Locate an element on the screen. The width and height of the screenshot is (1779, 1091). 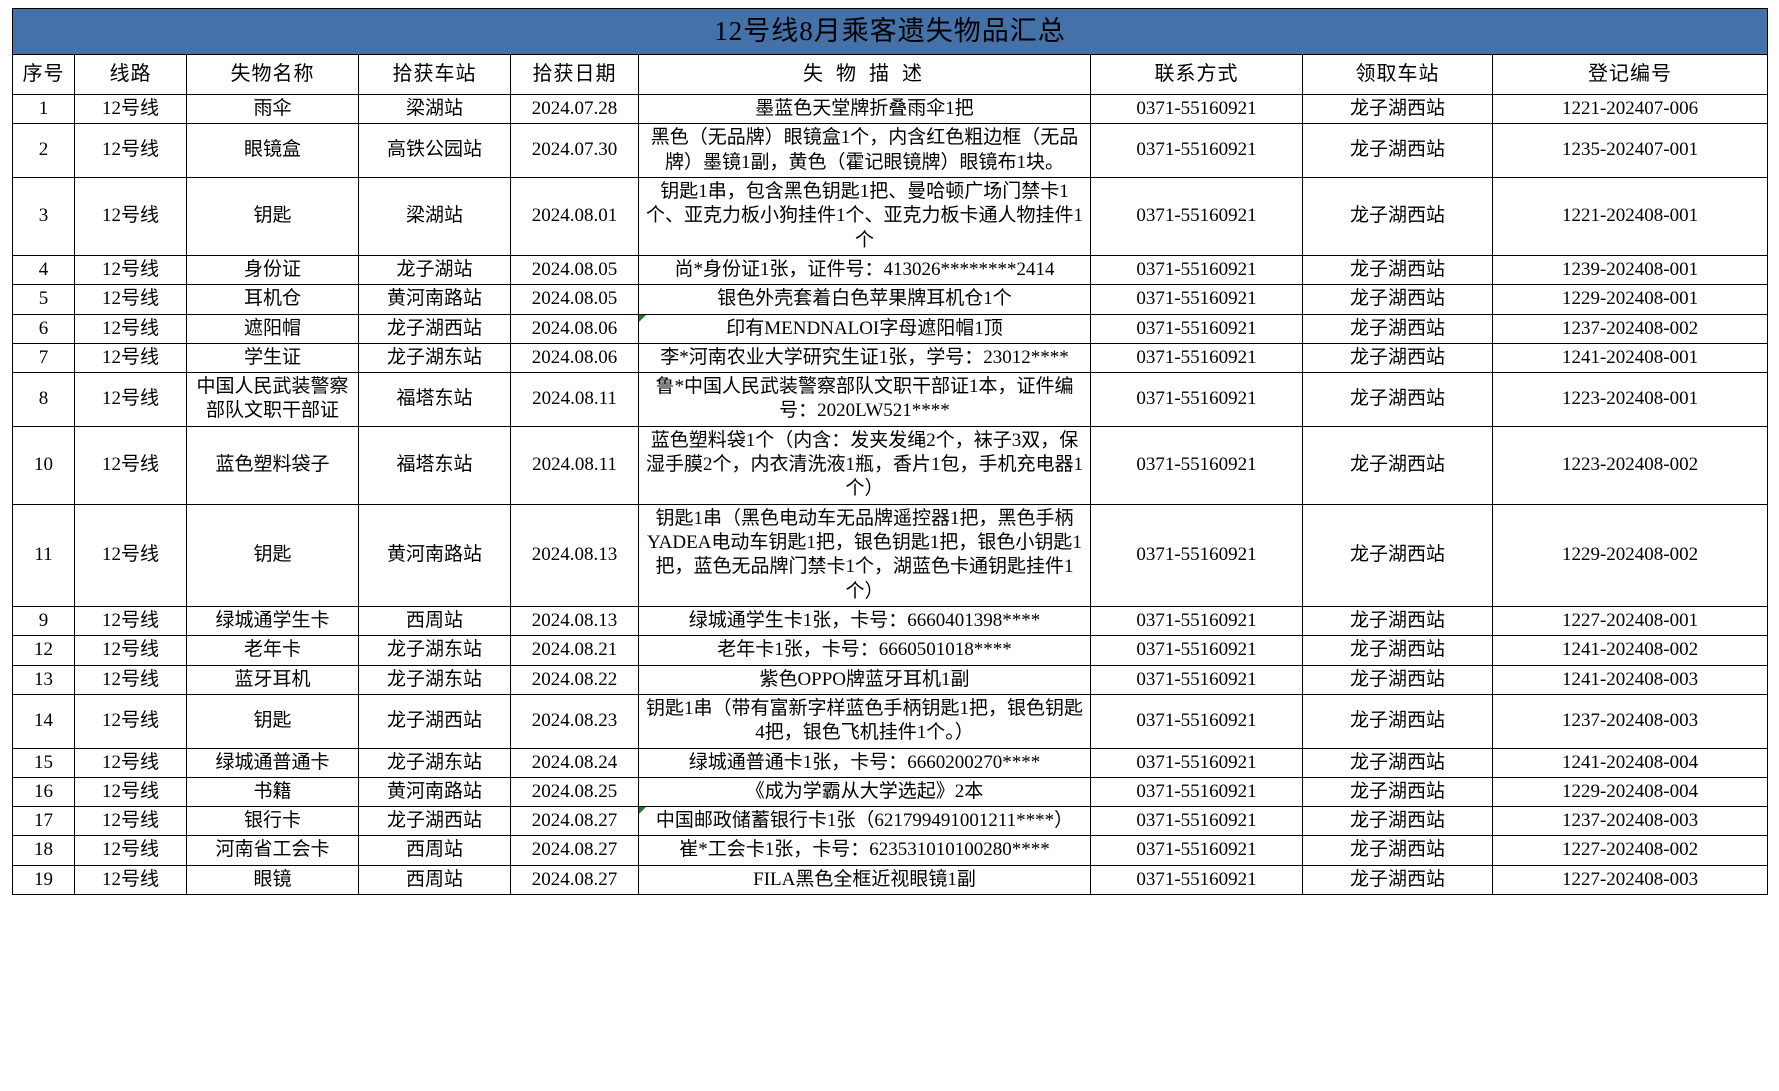
row-item-name-text: 银行卡 is located at coordinates (272, 821).